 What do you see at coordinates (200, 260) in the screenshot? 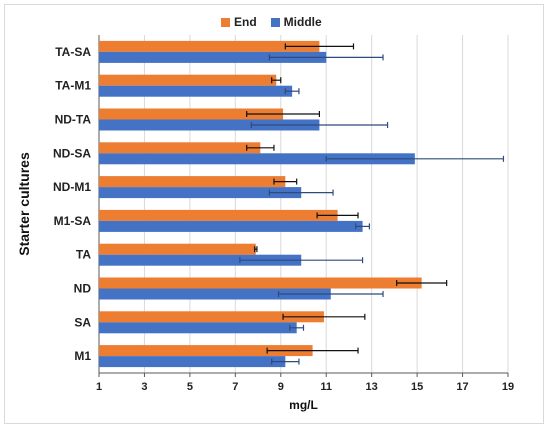
I see `bar-middle-ta` at bounding box center [200, 260].